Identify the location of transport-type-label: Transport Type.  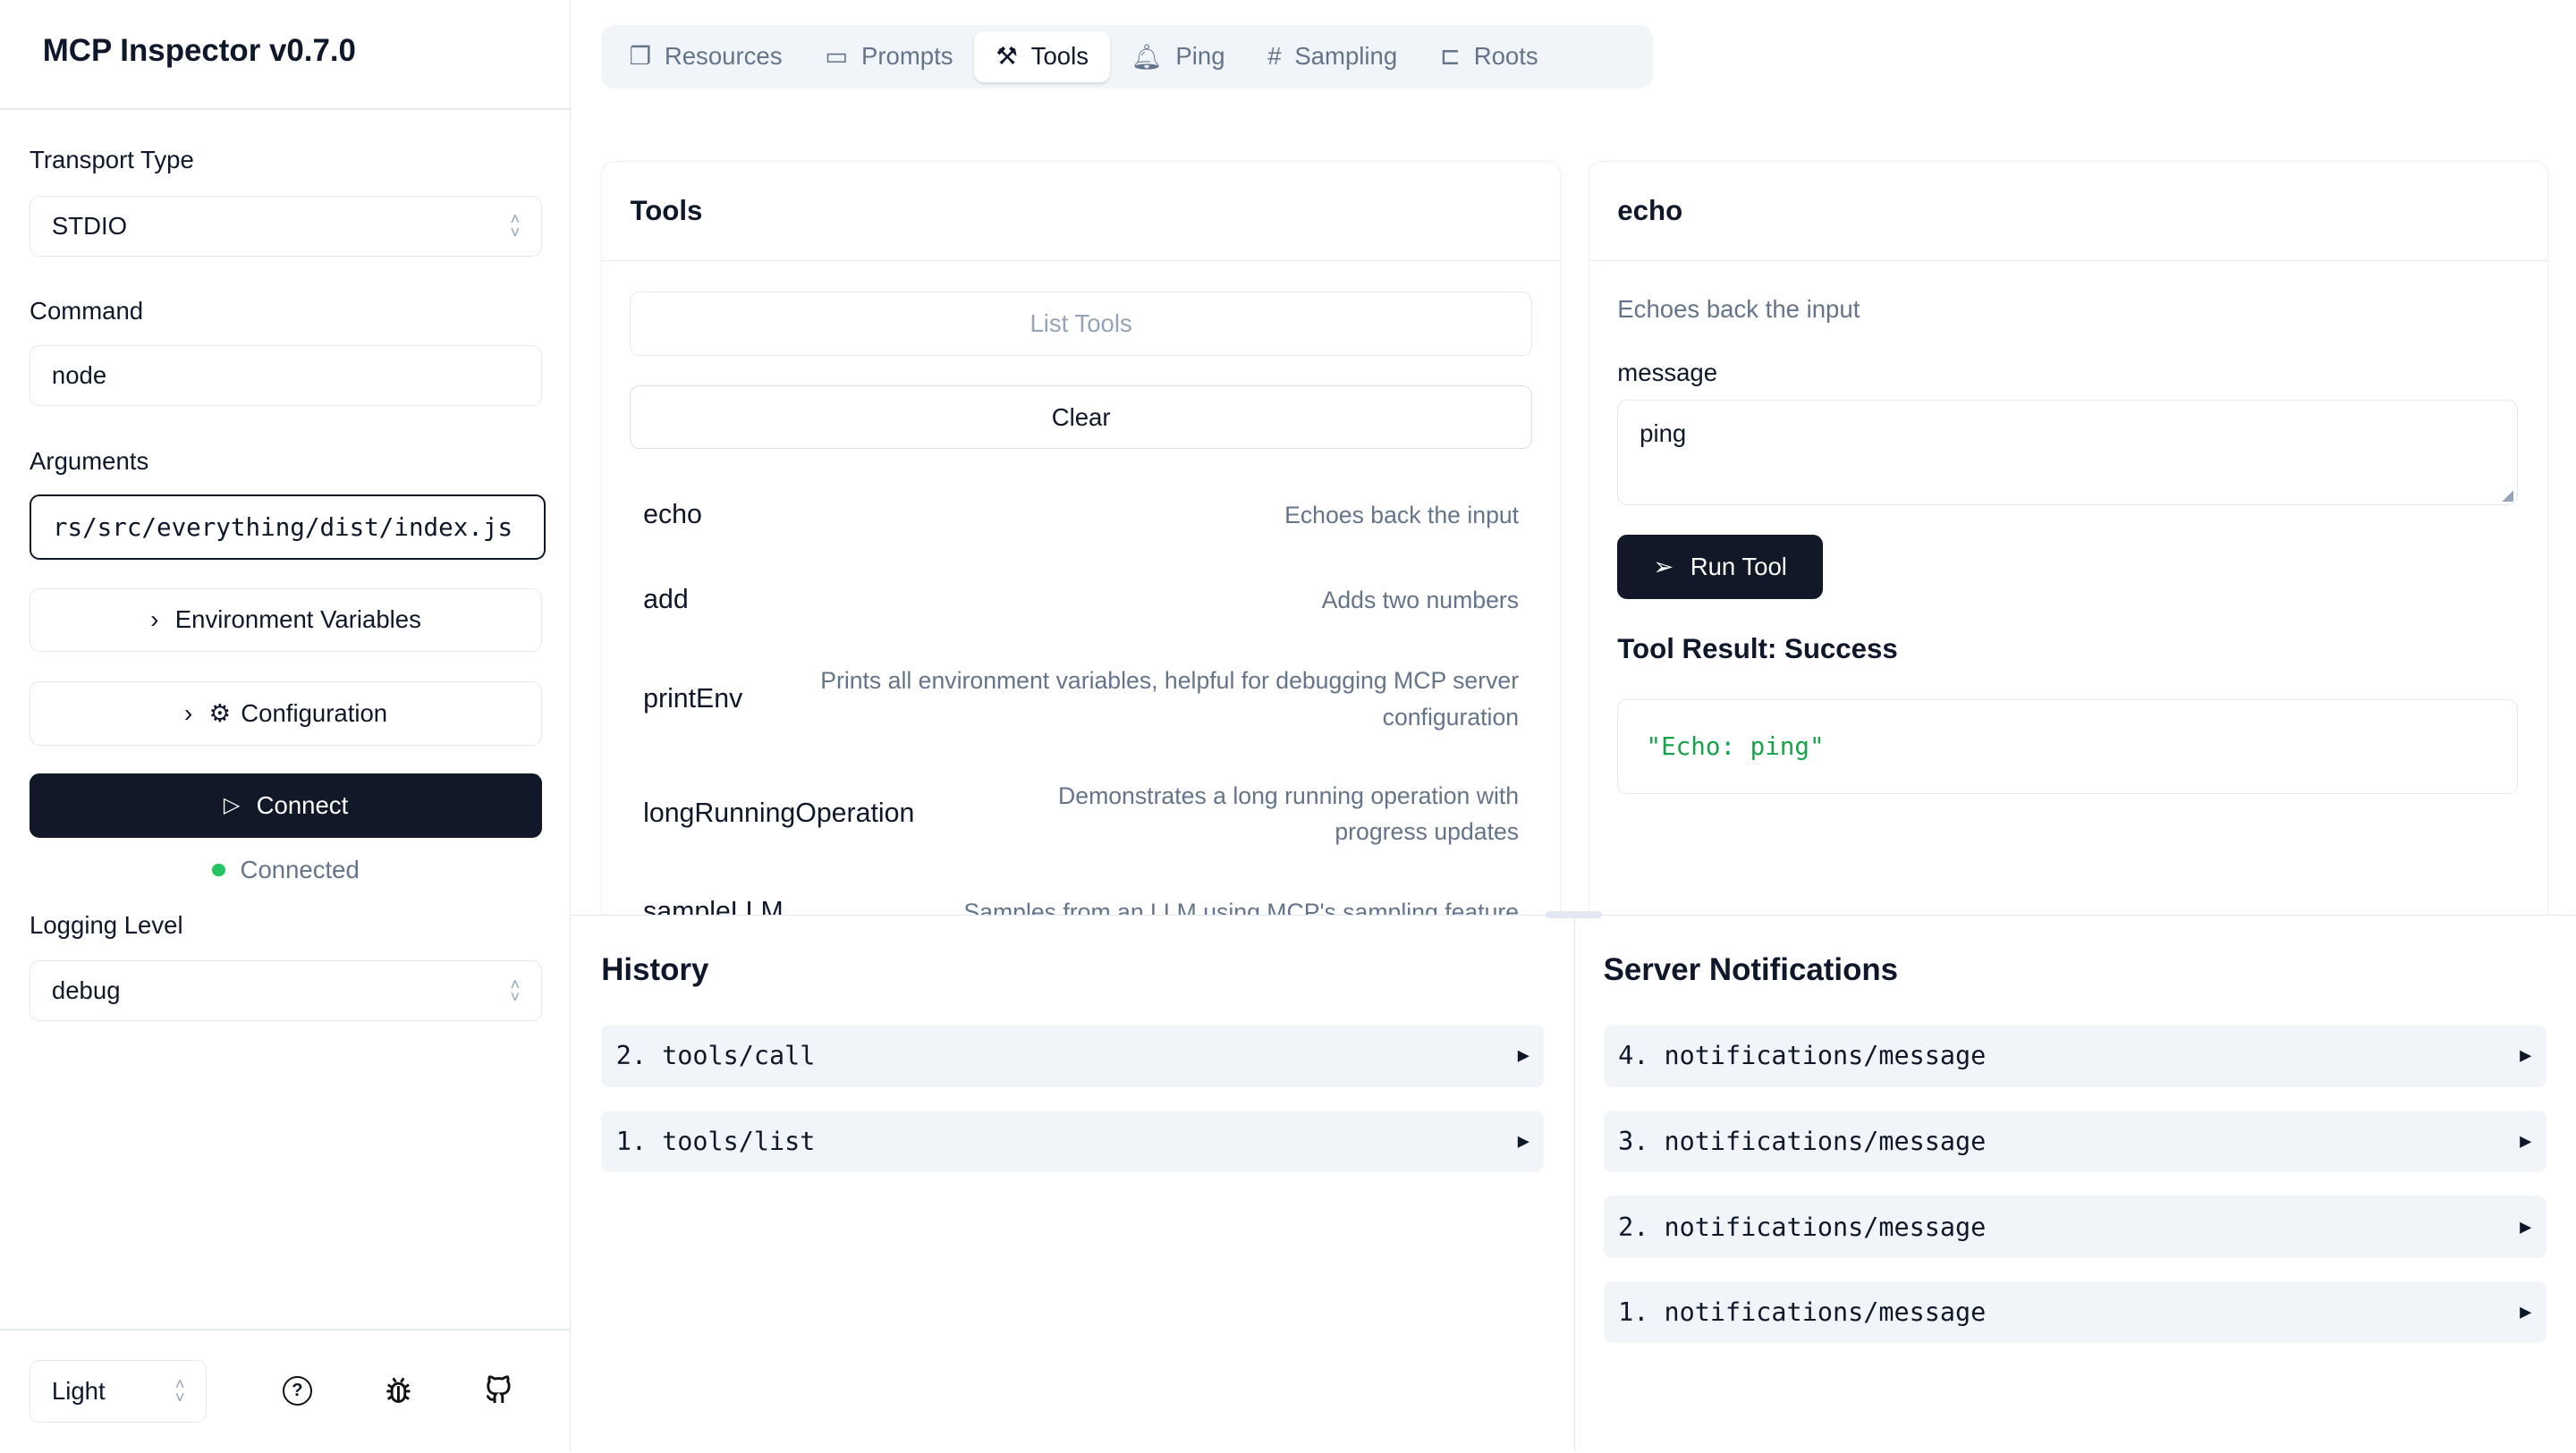
(112, 160).